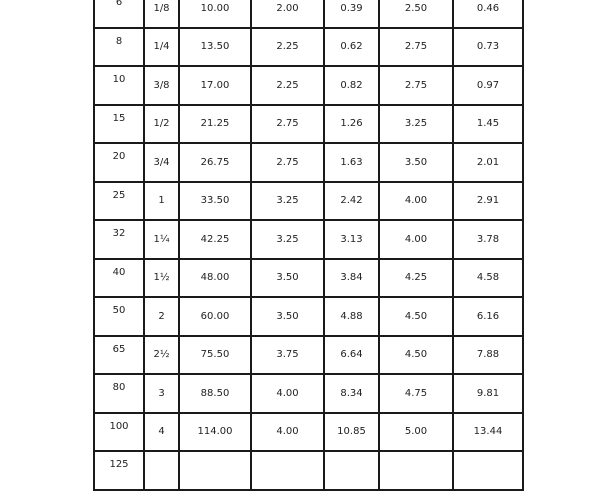 Image resolution: width=600 pixels, height=491 pixels. What do you see at coordinates (351, 85) in the screenshot?
I see `table-cell: 0.82` at bounding box center [351, 85].